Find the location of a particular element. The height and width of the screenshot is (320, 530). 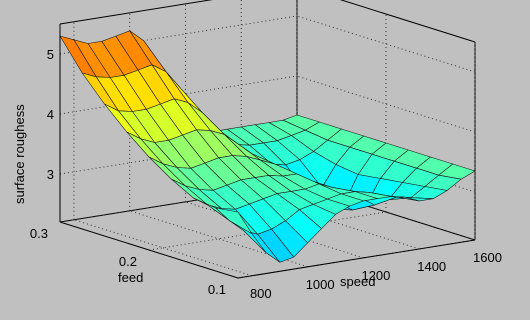

x-tick-label: 1200 is located at coordinates (375, 275).